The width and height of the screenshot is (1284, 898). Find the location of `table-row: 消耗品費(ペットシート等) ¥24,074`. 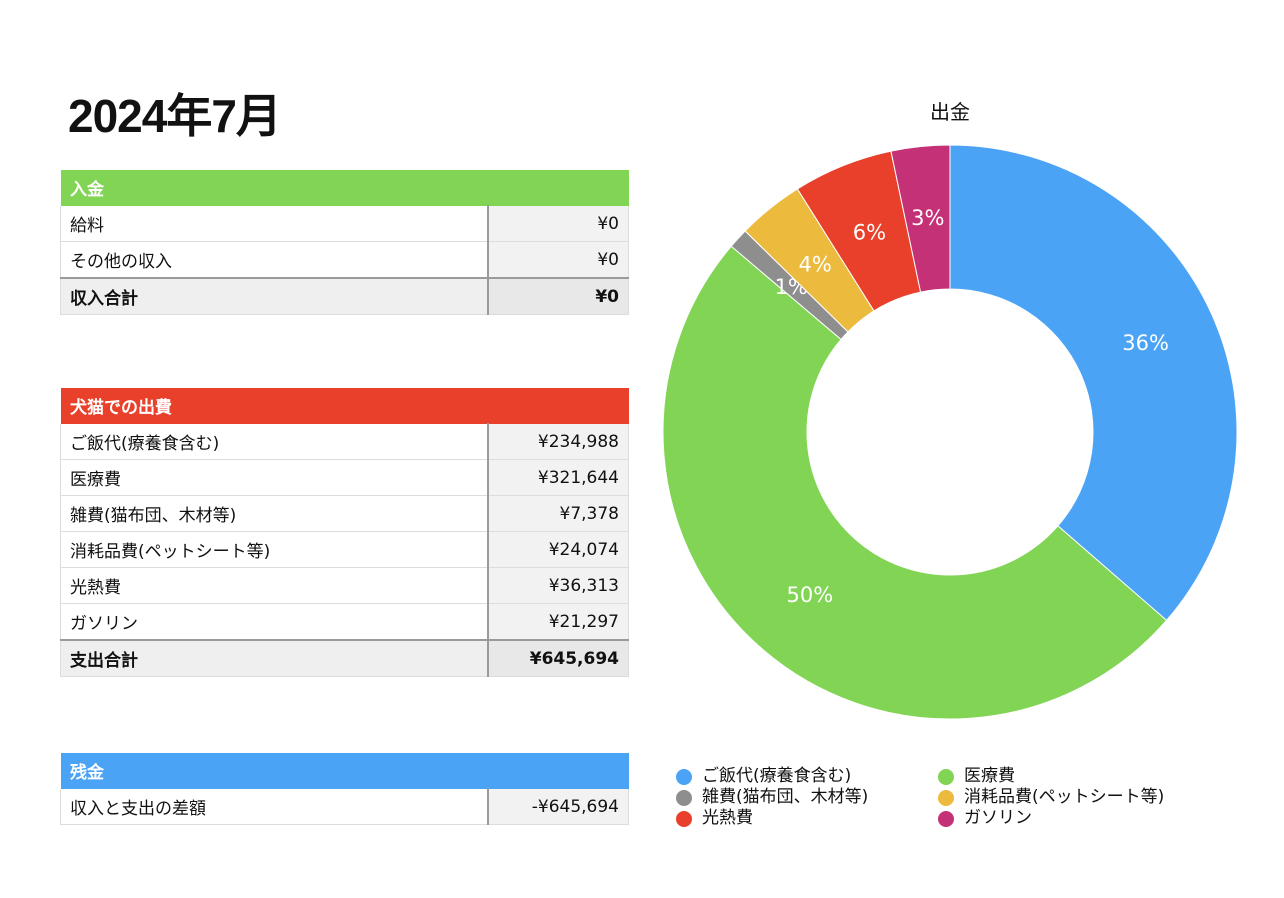

table-row: 消耗品費(ペットシート等) ¥24,074 is located at coordinates (344, 549).